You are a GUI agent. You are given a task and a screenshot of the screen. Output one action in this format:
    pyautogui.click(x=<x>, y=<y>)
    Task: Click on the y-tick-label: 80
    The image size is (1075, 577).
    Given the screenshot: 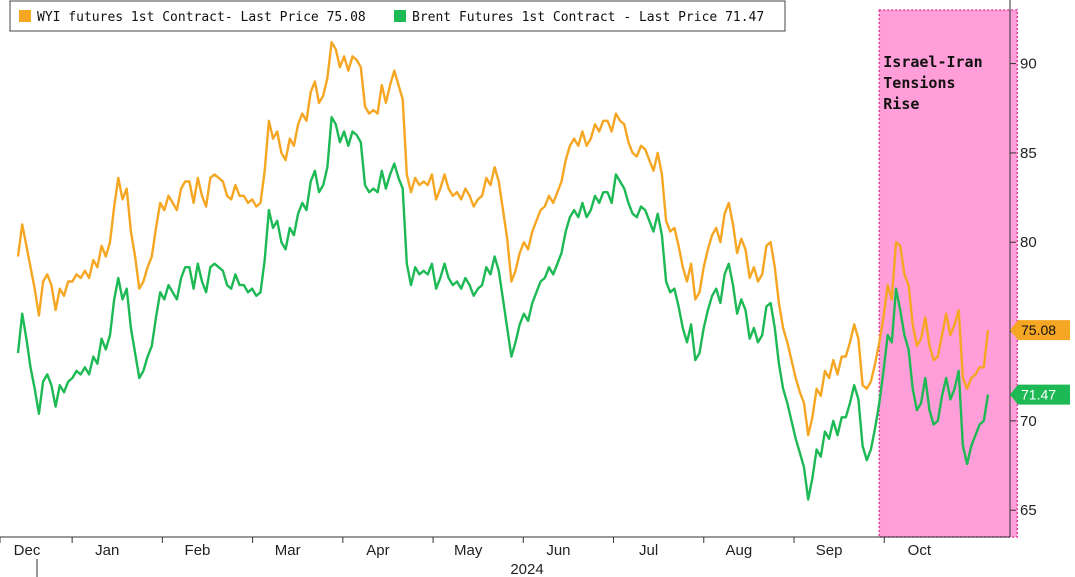 What is the action you would take?
    pyautogui.click(x=1028, y=242)
    